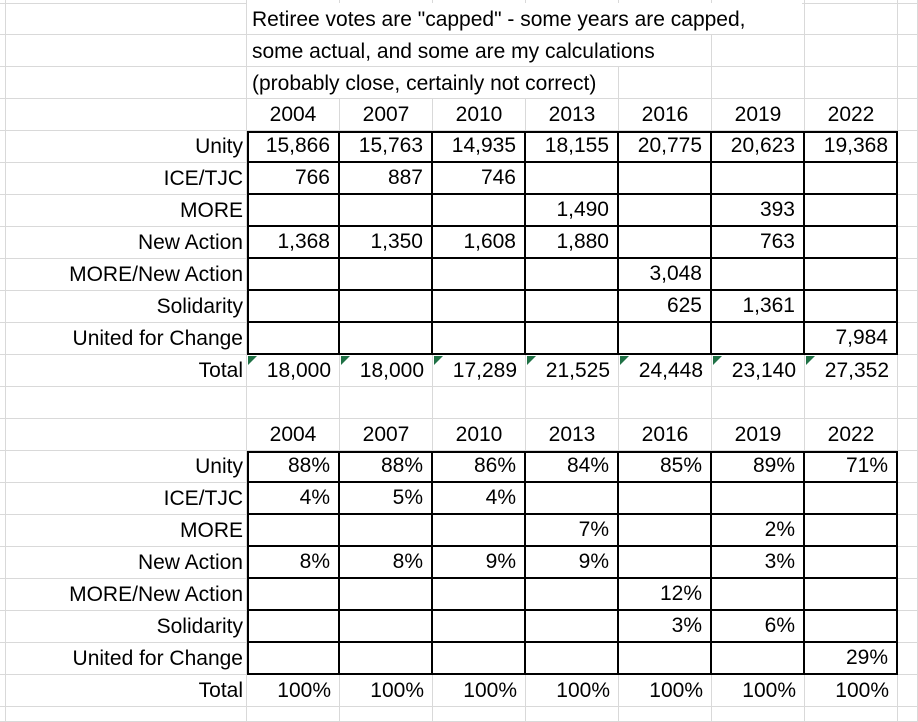 Image resolution: width=918 pixels, height=722 pixels. What do you see at coordinates (665, 243) in the screenshot?
I see `cell-votes-new-action-2016` at bounding box center [665, 243].